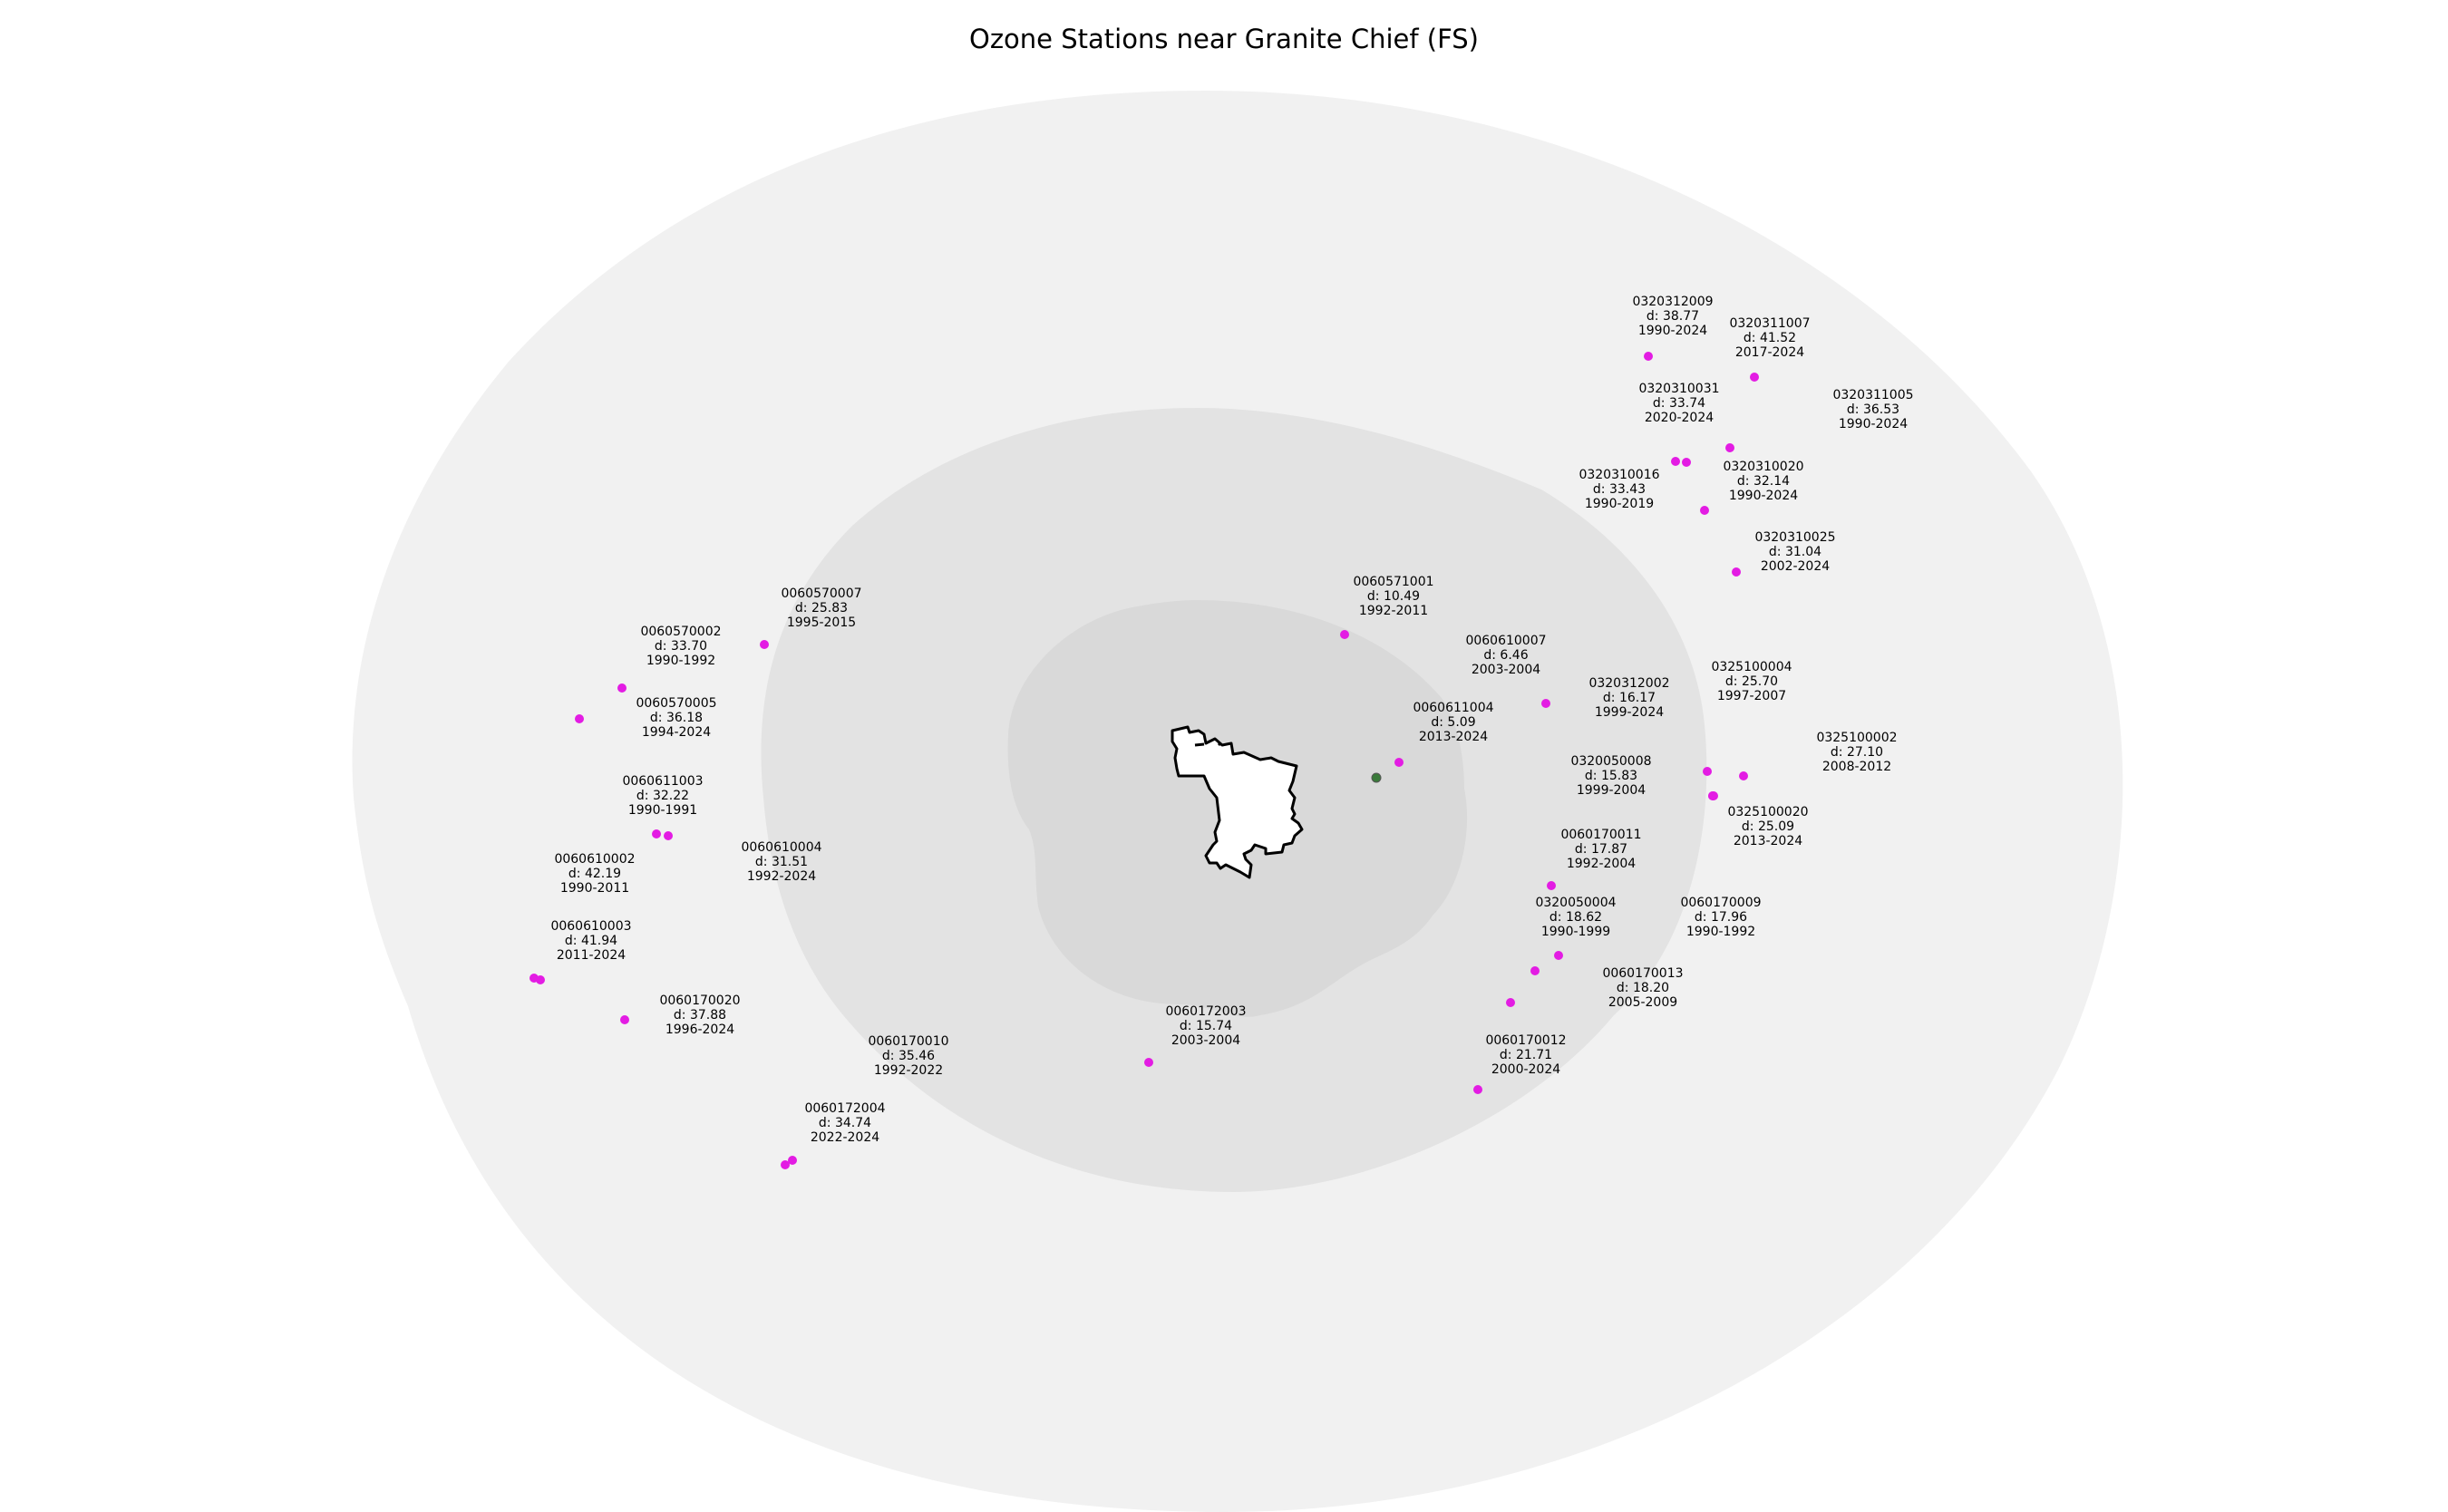  I want to click on map-title: Ozone Stations near Granite Chief (FS), so click(1224, 39).